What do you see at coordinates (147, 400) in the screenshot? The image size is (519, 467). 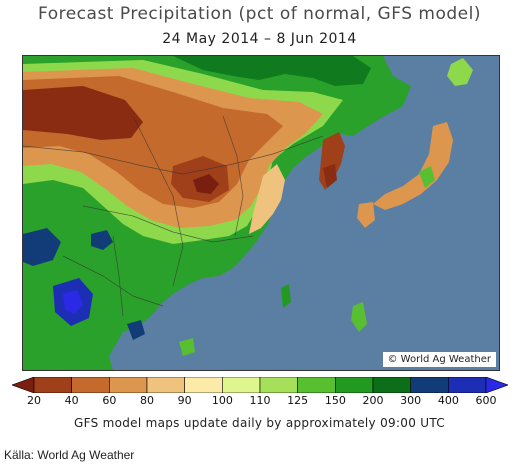 I see `scale-tick-label: 80` at bounding box center [147, 400].